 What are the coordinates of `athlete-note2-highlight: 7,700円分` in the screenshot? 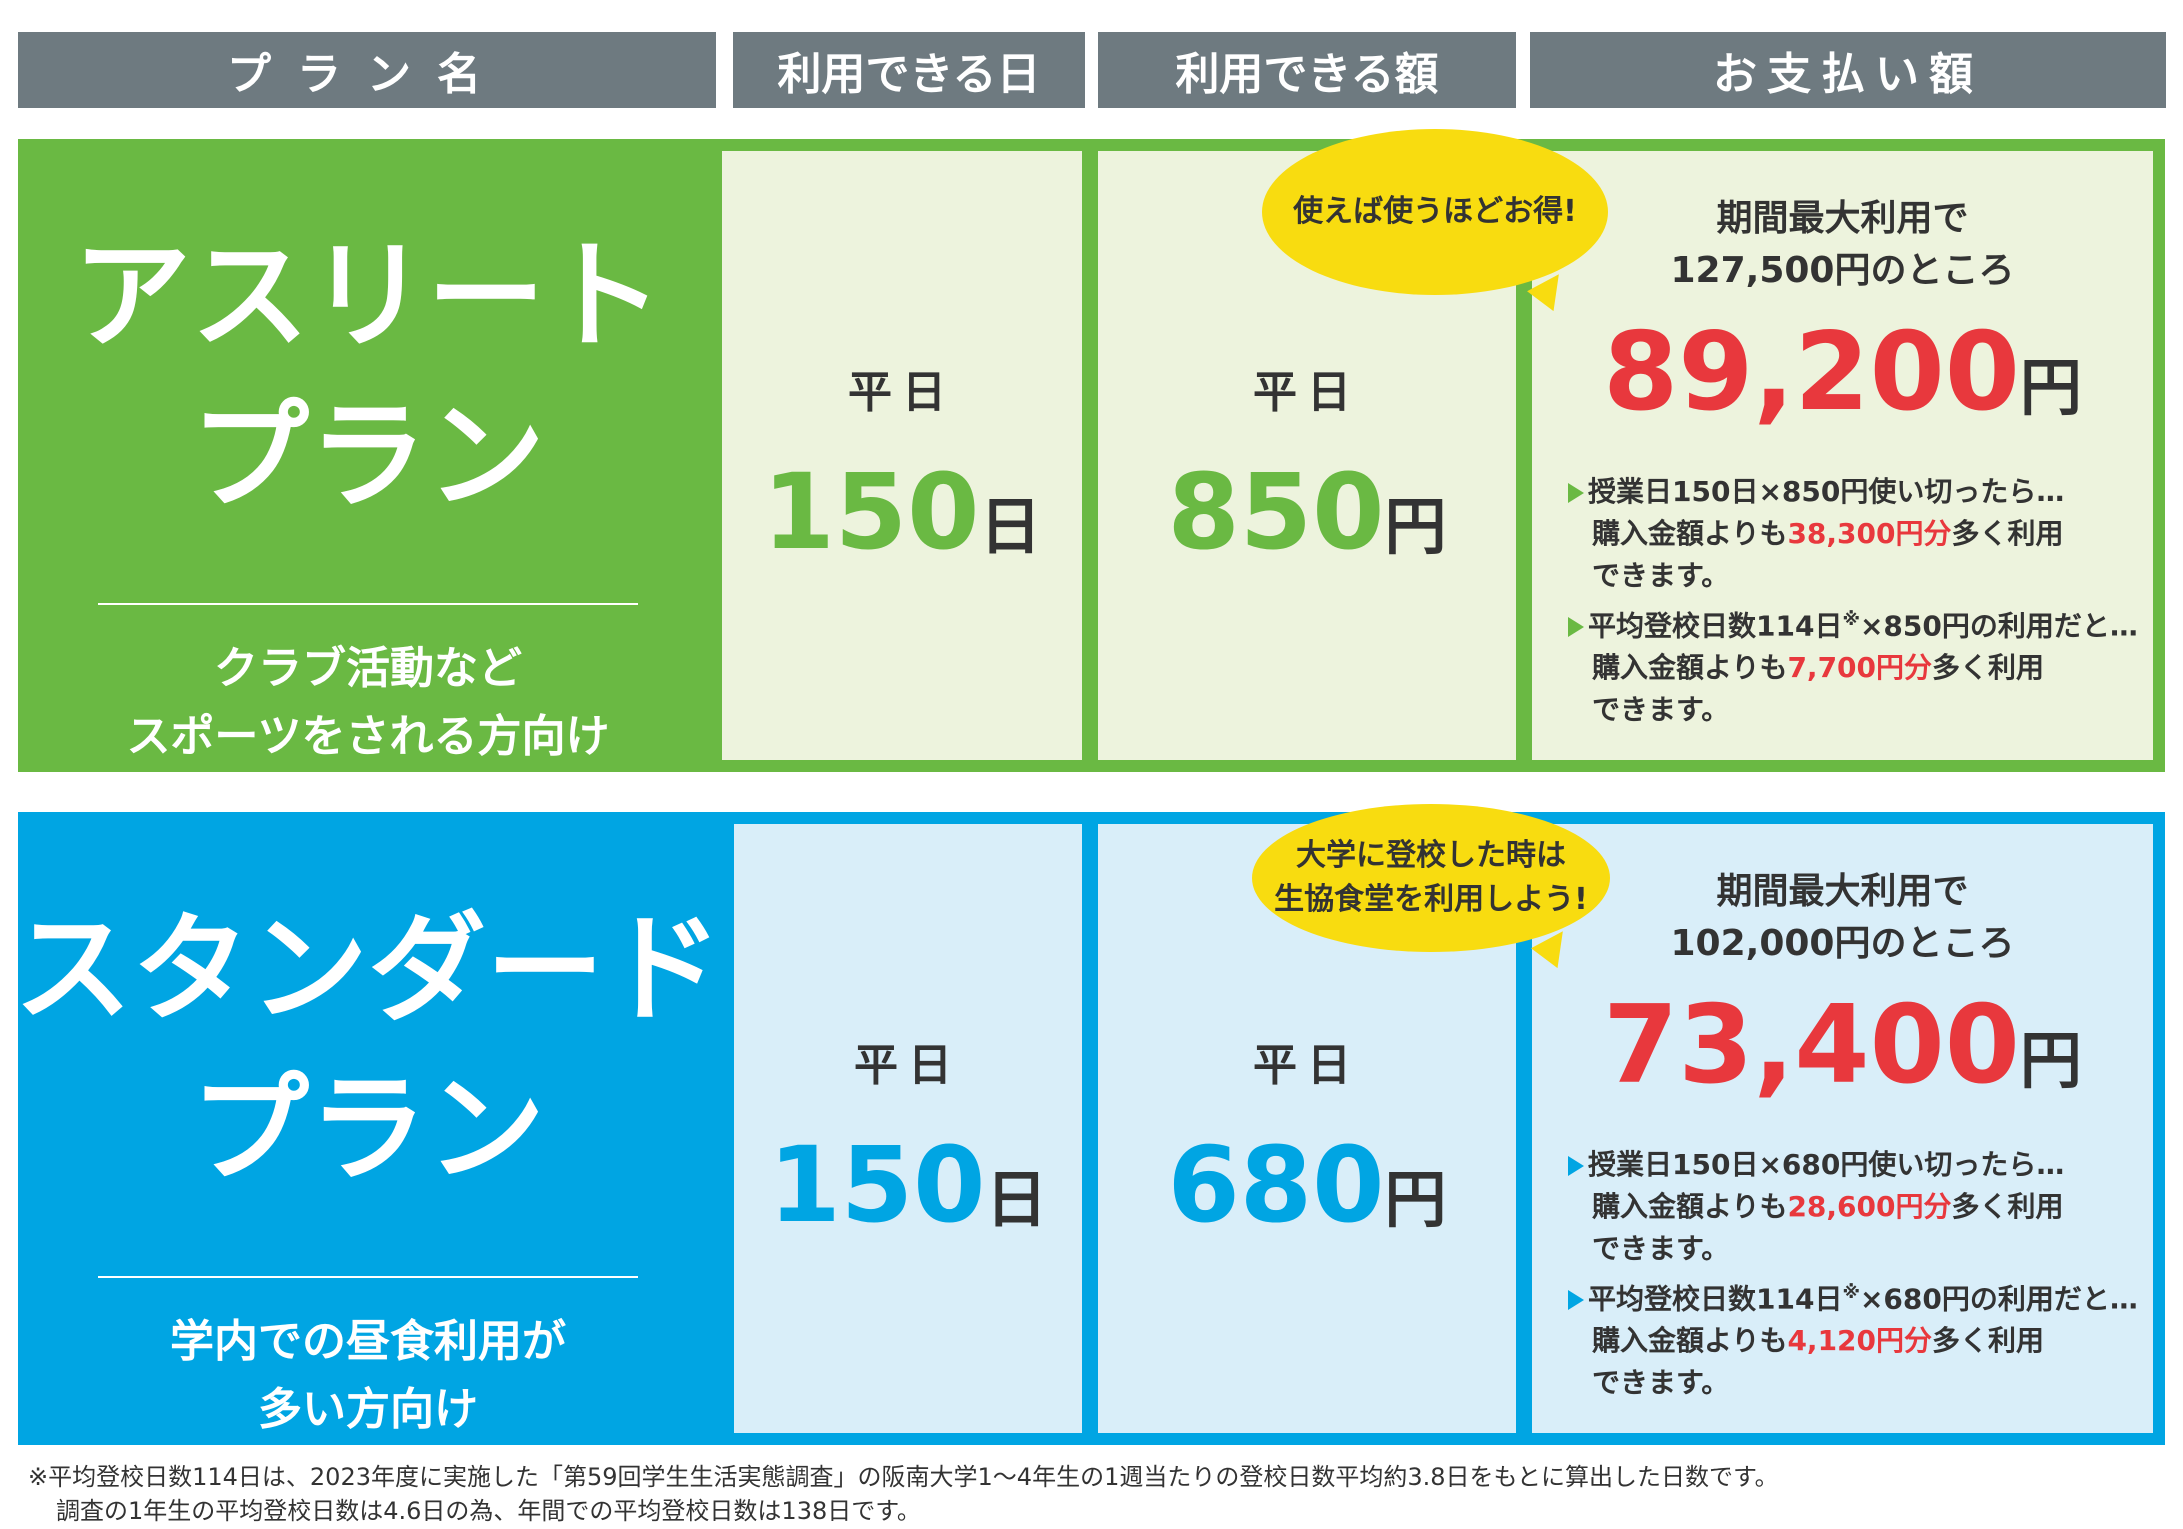 It's located at (1860, 668).